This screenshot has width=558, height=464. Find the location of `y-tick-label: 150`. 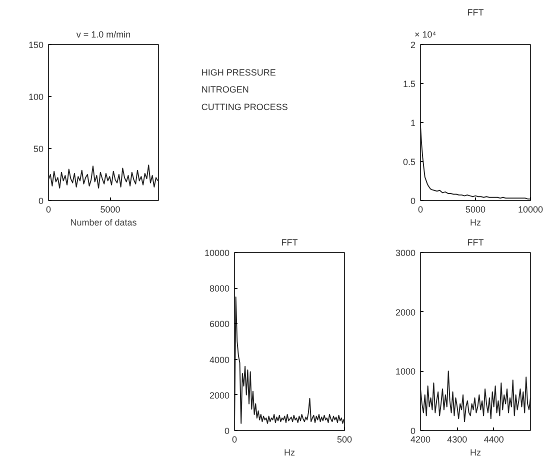

y-tick-label: 150 is located at coordinates (36, 45).